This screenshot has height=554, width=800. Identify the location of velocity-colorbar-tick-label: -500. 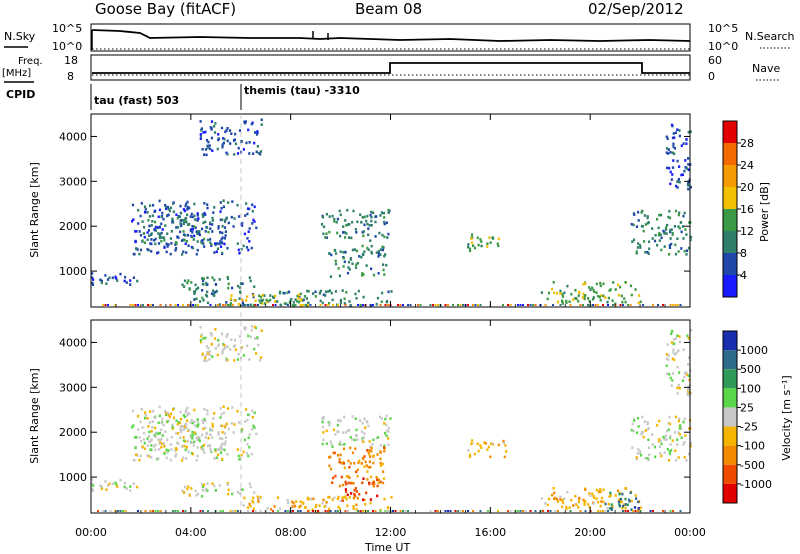
(752, 465).